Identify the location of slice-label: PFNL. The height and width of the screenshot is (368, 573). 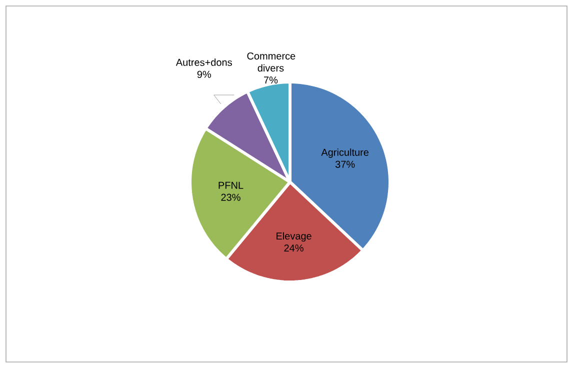
(231, 185).